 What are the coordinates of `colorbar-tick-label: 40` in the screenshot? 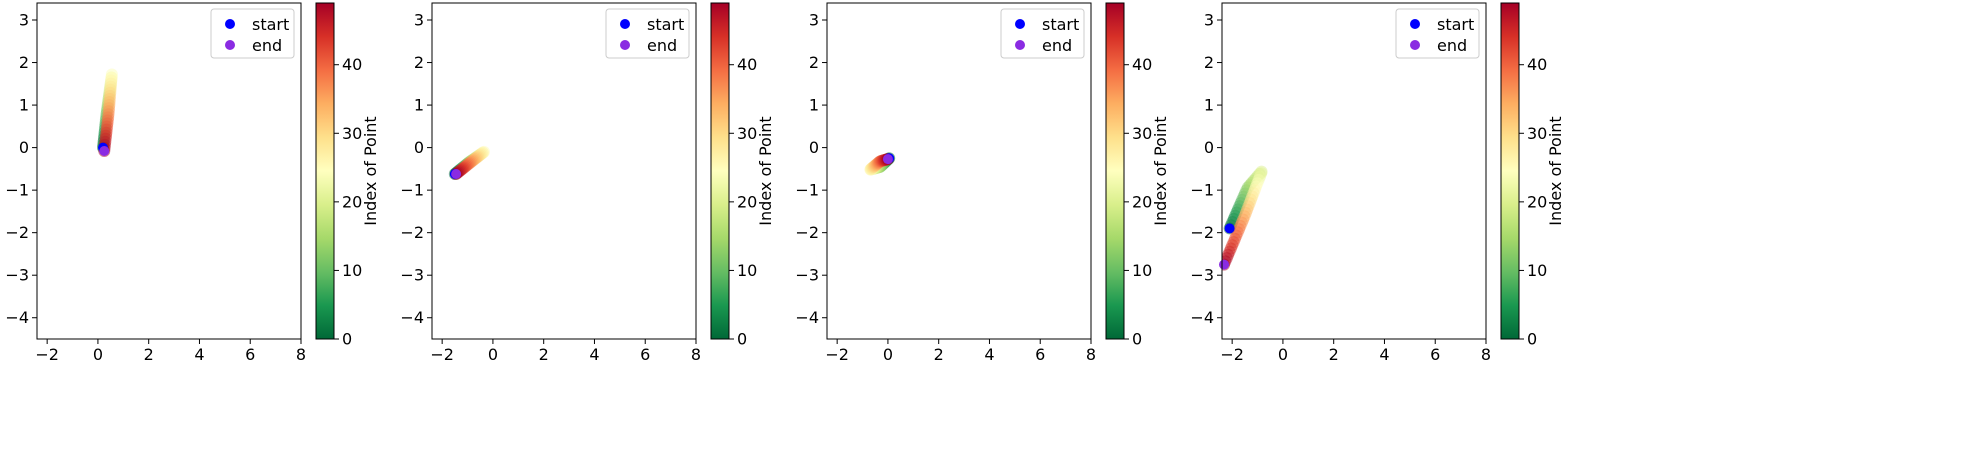 It's located at (352, 64).